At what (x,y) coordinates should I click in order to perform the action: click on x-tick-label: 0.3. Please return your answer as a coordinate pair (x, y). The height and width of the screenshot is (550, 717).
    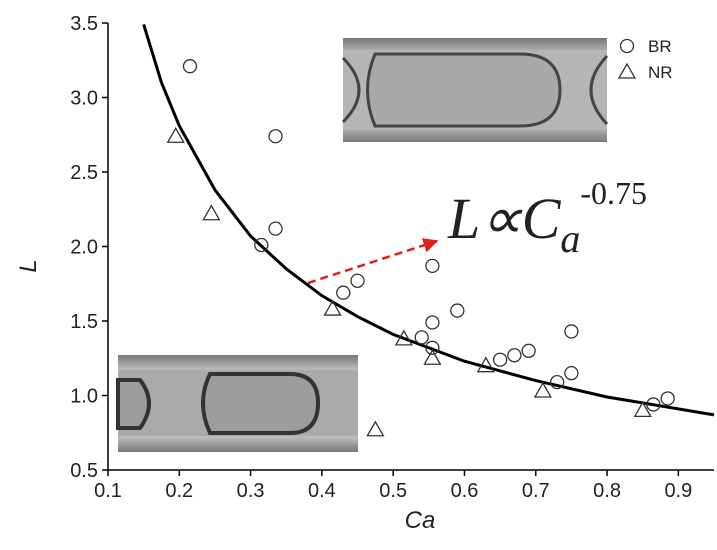
    Looking at the image, I should click on (251, 491).